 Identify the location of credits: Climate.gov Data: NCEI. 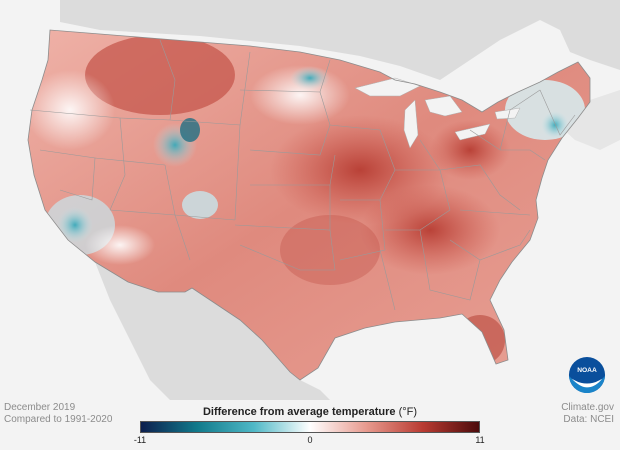
(587, 414).